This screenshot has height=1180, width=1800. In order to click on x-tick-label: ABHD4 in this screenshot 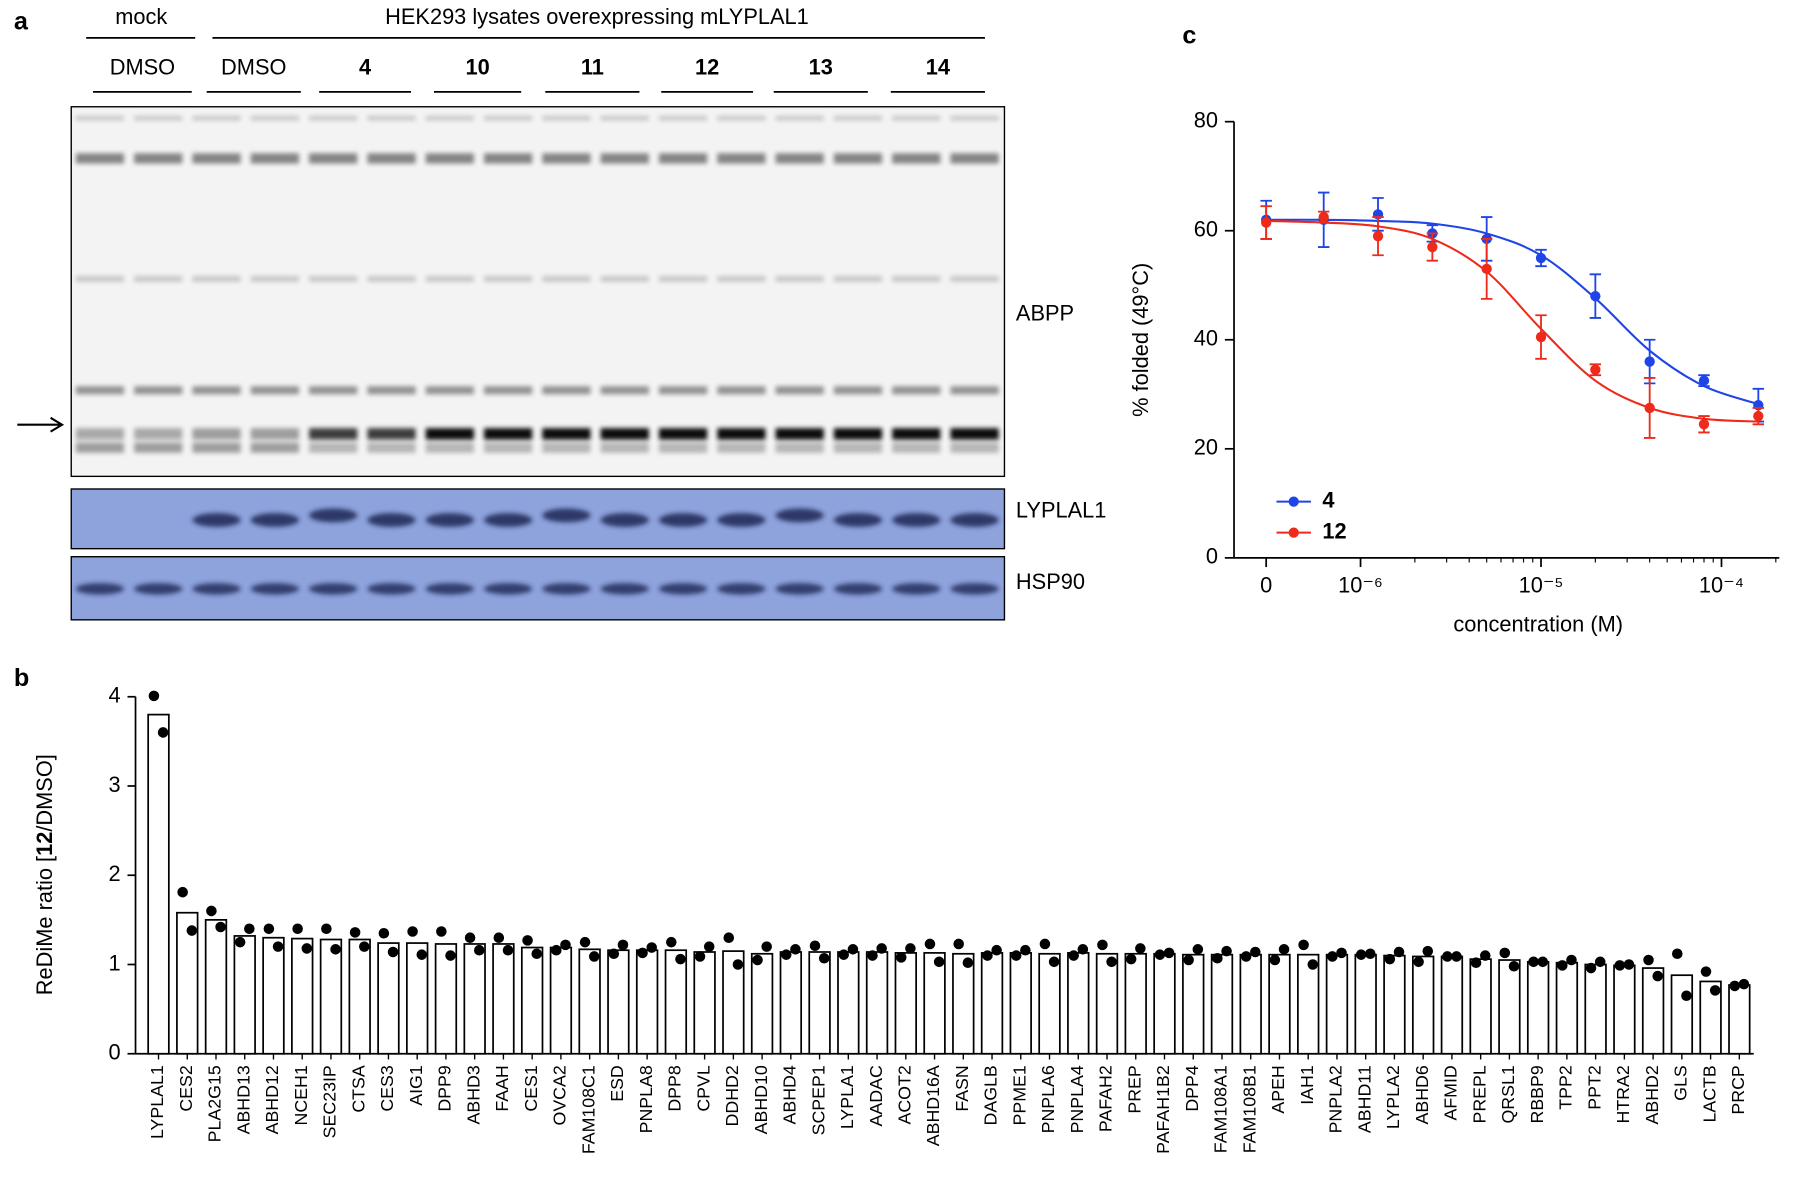, I will do `click(790, 1094)`.